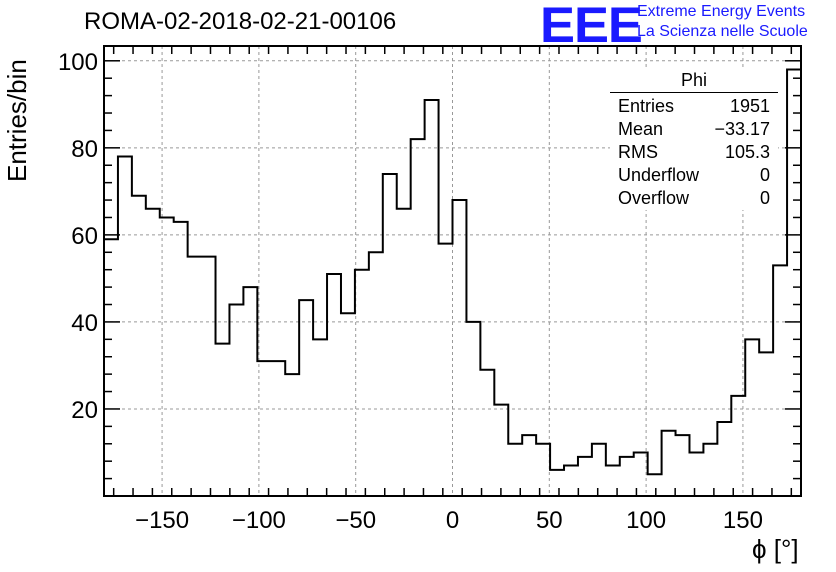 Image resolution: width=836 pixels, height=572 pixels. I want to click on stats-title: Phi, so click(694, 81).